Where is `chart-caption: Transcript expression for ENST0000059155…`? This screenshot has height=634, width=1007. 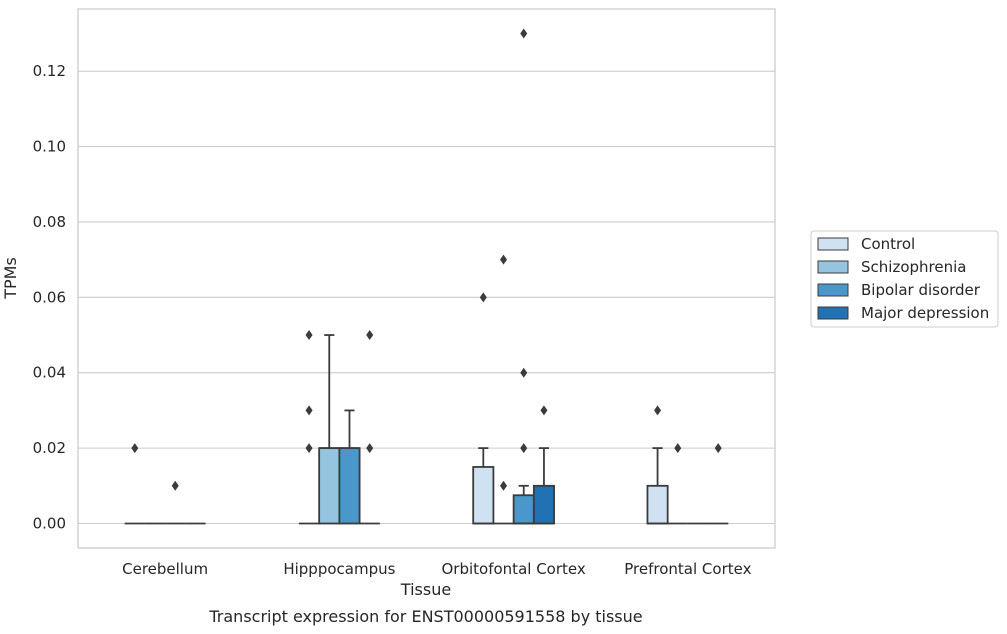
chart-caption: Transcript expression for ENST0000059155… is located at coordinates (425, 616).